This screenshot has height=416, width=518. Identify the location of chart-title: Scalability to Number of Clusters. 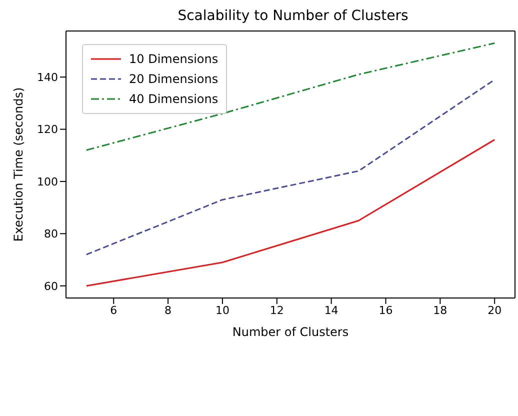
(293, 16).